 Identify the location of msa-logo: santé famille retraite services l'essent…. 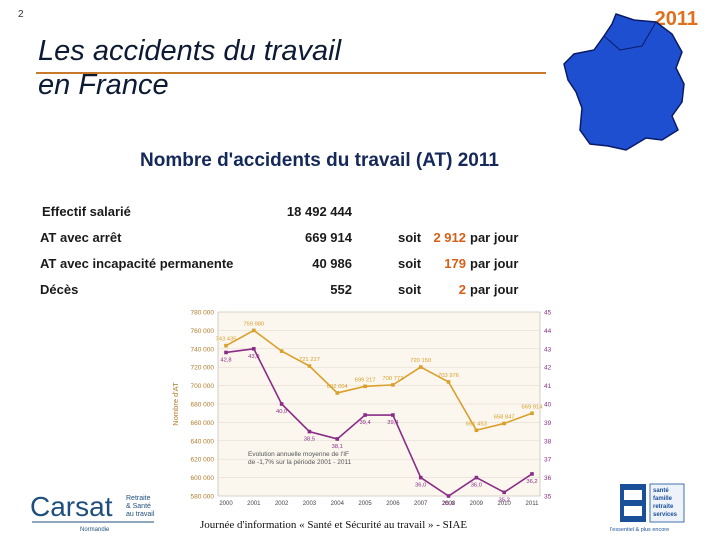
(647, 508).